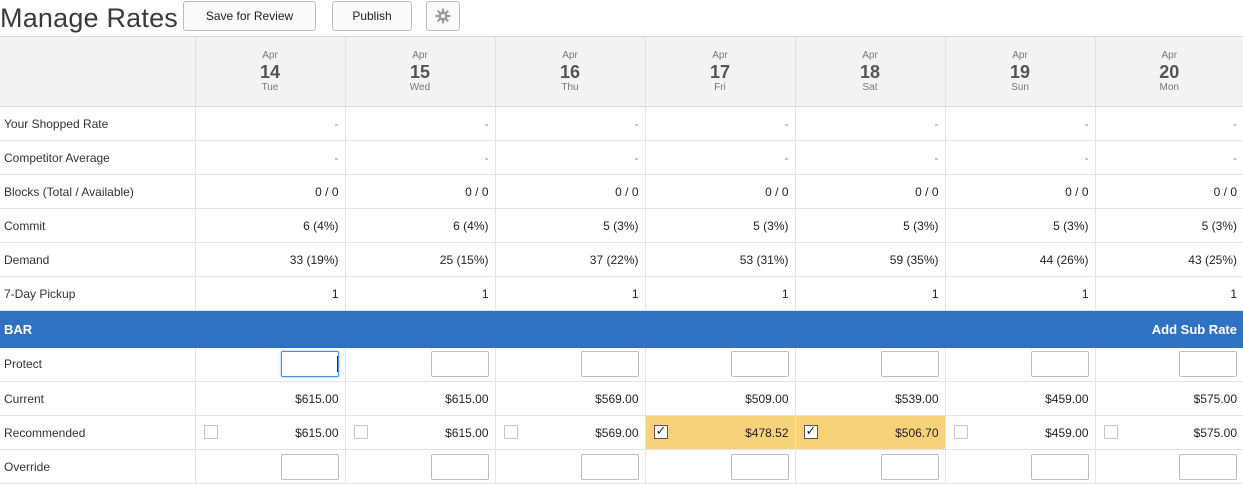 The width and height of the screenshot is (1243, 489). What do you see at coordinates (1169, 329) in the screenshot?
I see `add-sub-rate-link: Add Sub Rate` at bounding box center [1169, 329].